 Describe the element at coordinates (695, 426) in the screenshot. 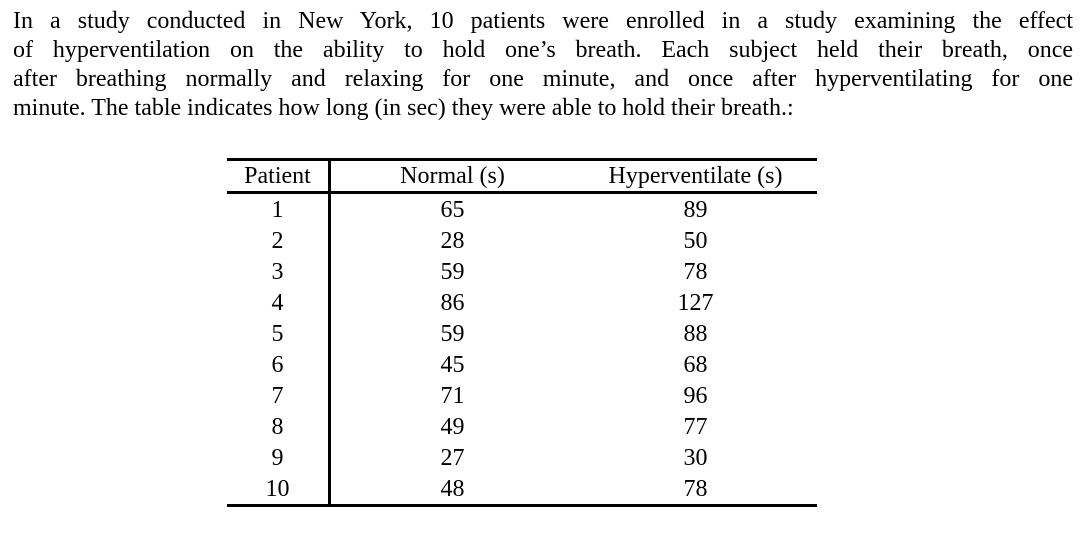

I see `hyperventilate-cell: 77` at that location.